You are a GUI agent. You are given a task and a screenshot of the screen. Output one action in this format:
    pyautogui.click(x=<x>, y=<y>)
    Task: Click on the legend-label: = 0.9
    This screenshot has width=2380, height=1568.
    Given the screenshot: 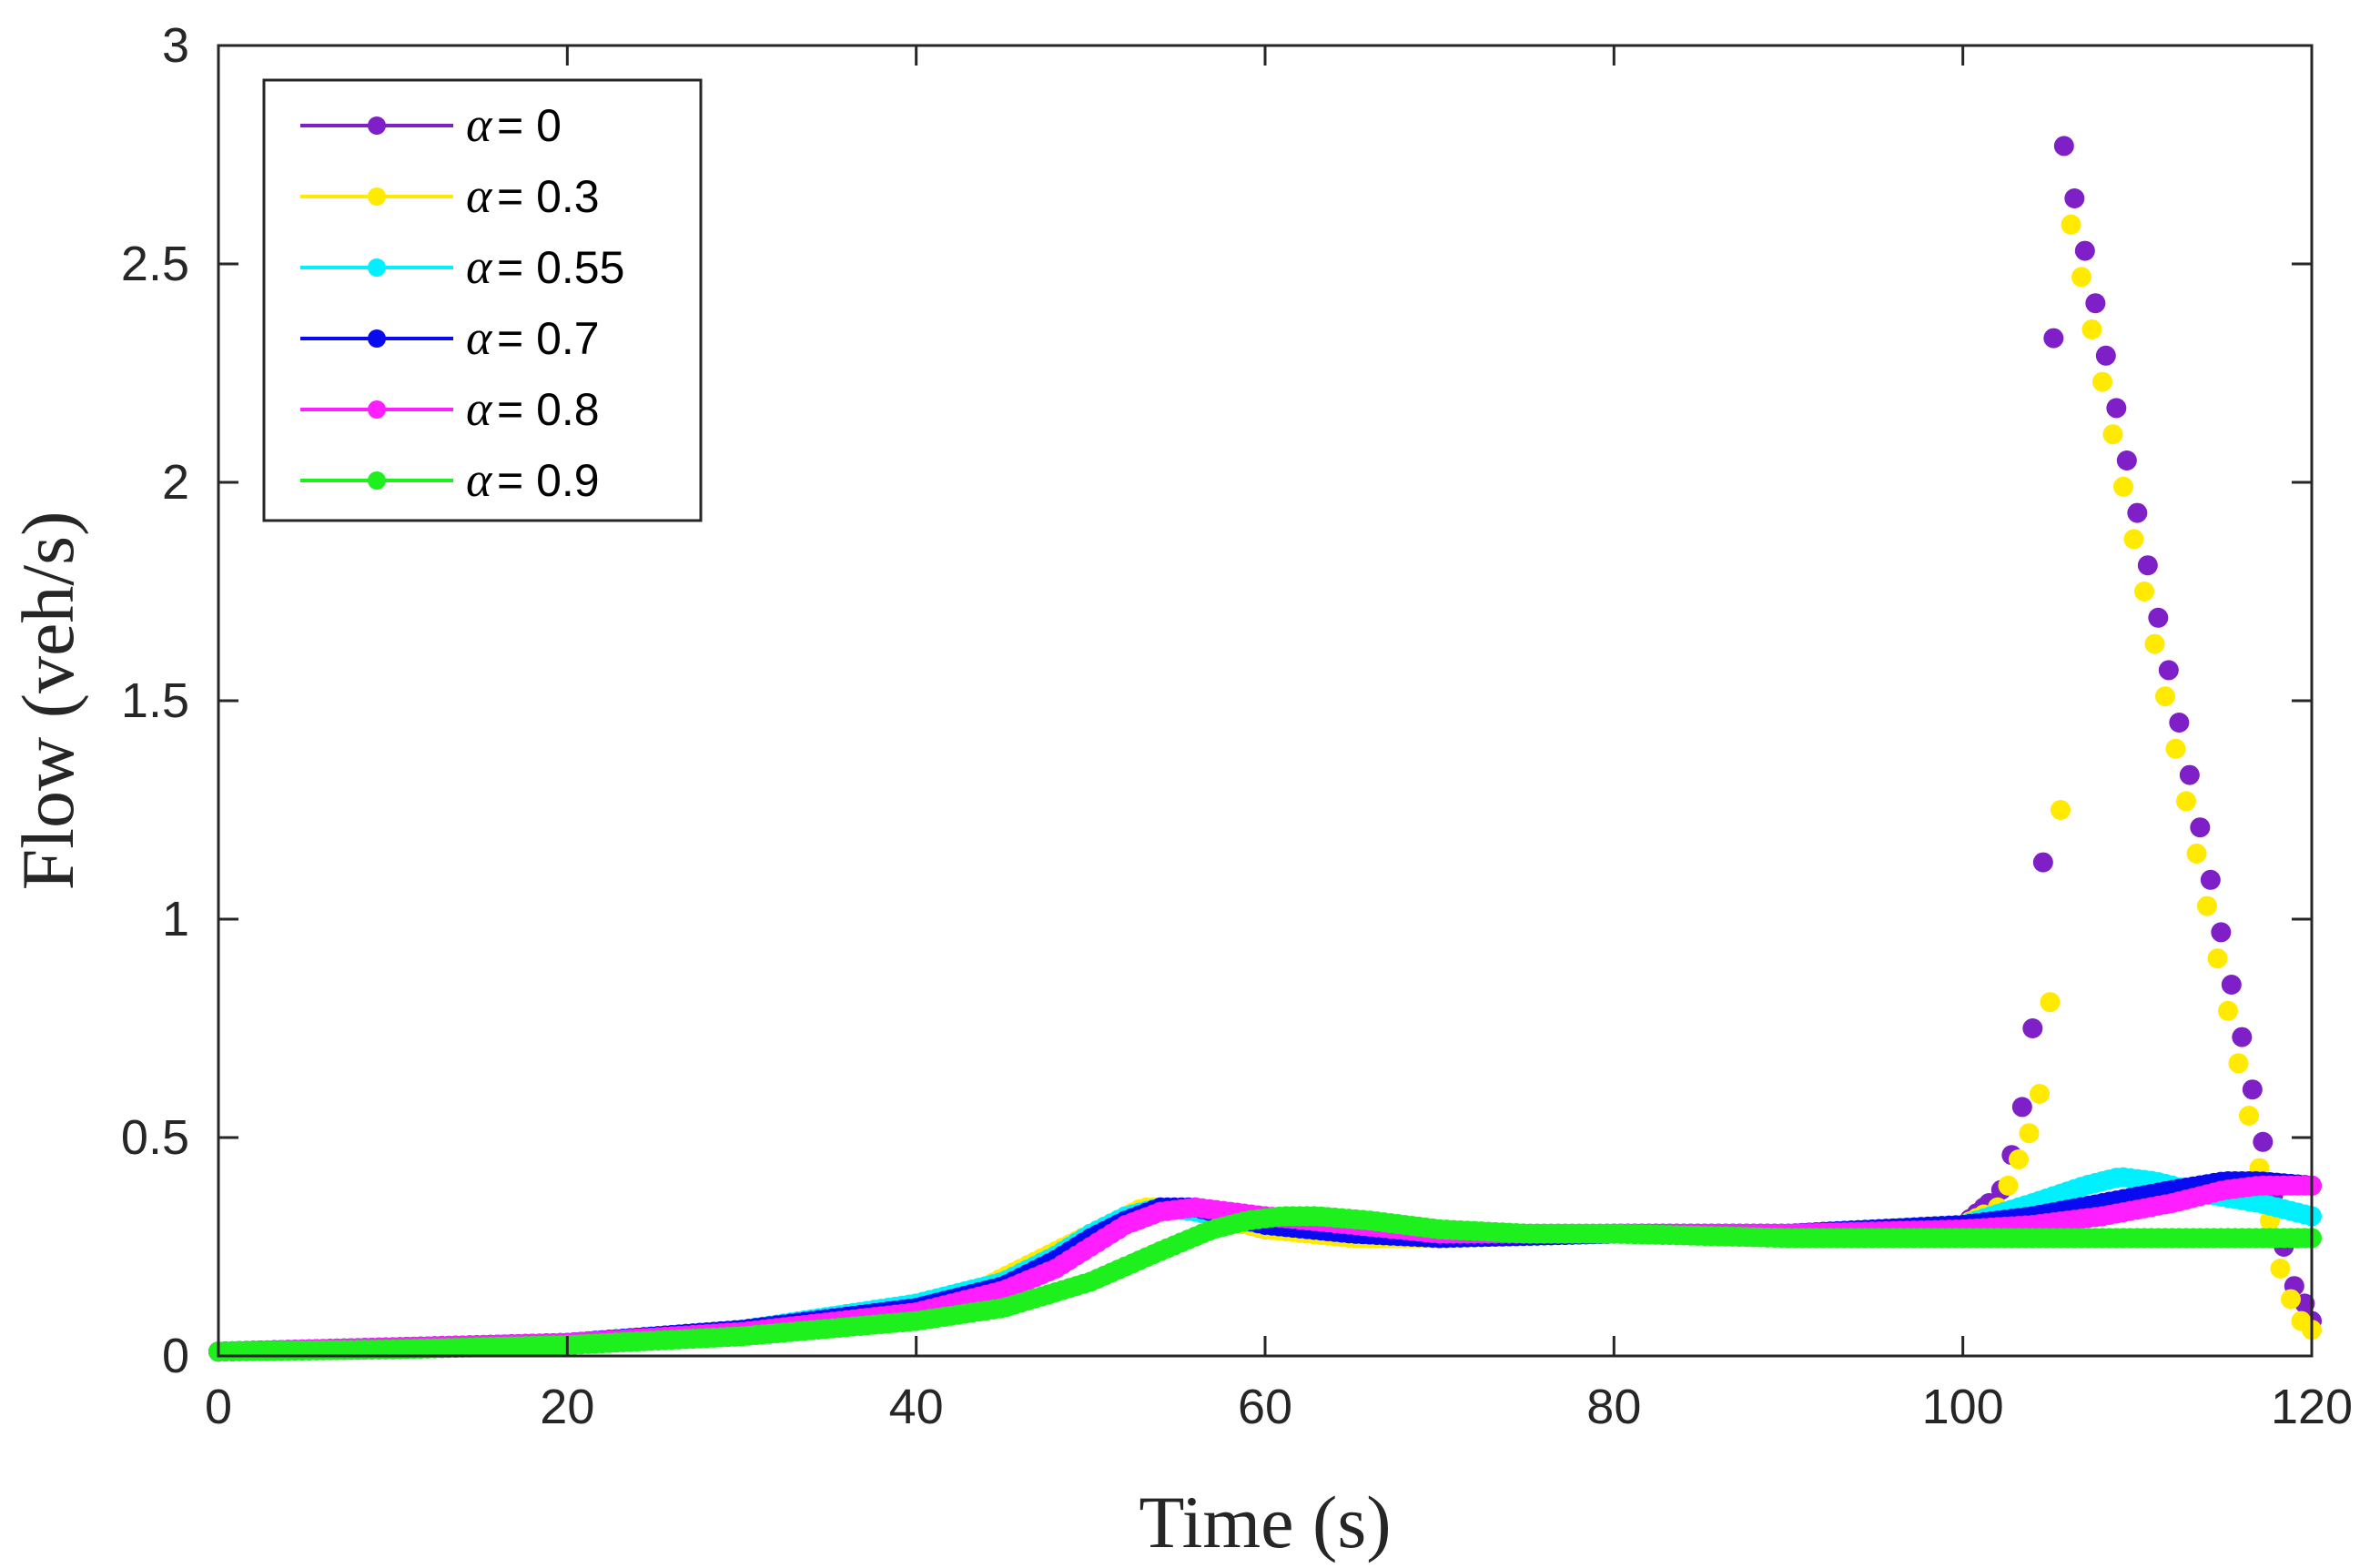 What is the action you would take?
    pyautogui.click(x=549, y=480)
    